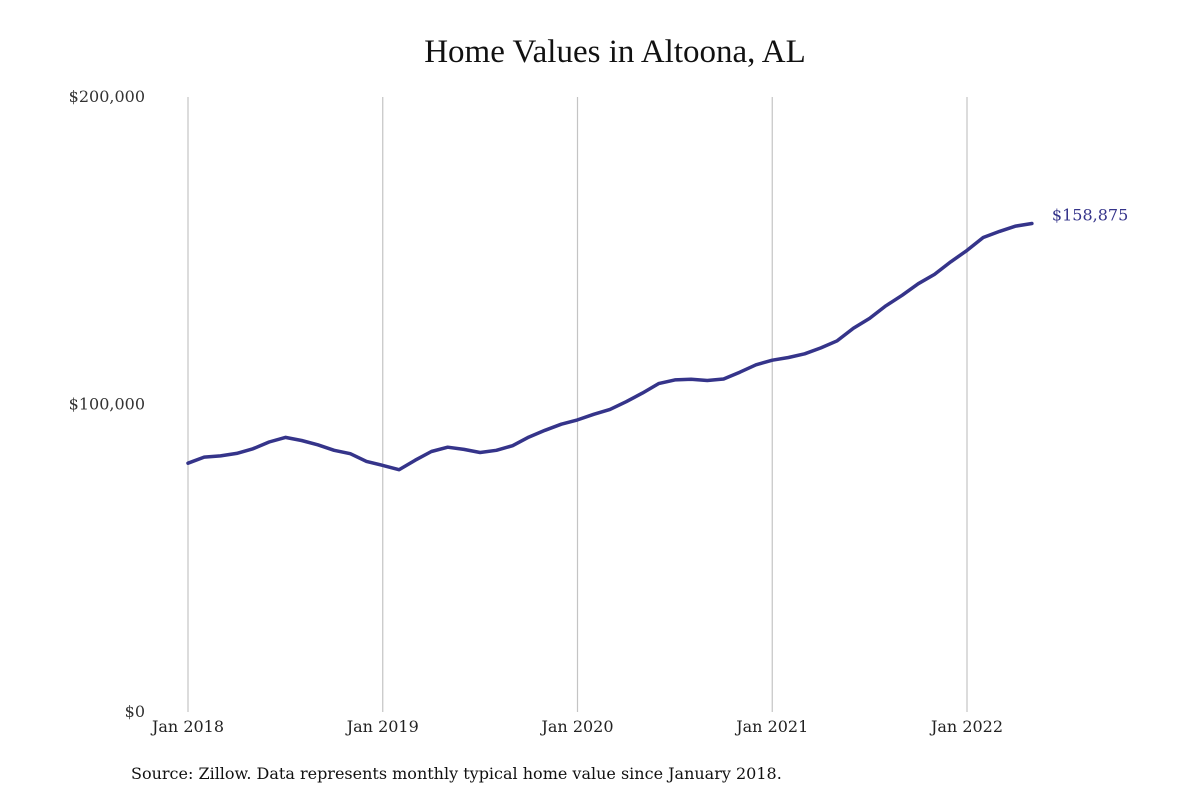 Image resolution: width=1200 pixels, height=800 pixels. I want to click on x-tick-label: Jan 2018, so click(187, 726).